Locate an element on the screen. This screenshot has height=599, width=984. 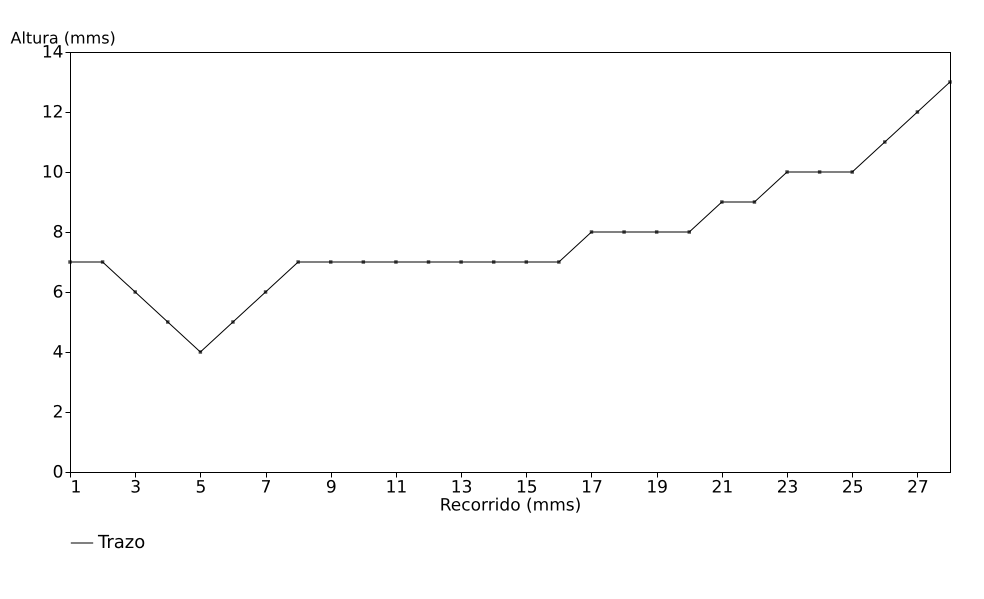
y-tick-label: 10 is located at coordinates (53, 172).